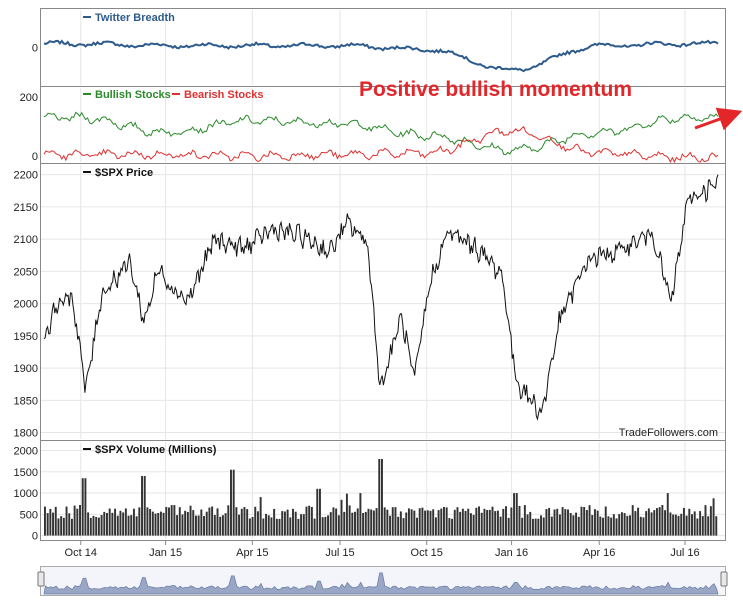  Describe the element at coordinates (495, 89) in the screenshot. I see `annotation-text: Positive bullish momentum` at that location.